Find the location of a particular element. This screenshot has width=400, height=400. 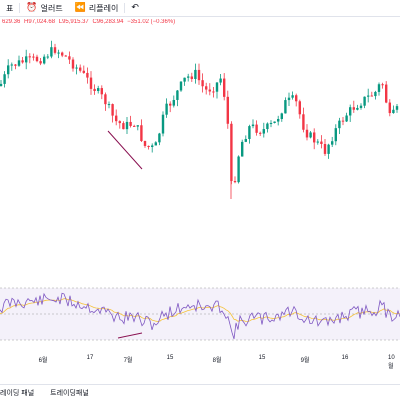

rsi-pane is located at coordinates (200, 314).